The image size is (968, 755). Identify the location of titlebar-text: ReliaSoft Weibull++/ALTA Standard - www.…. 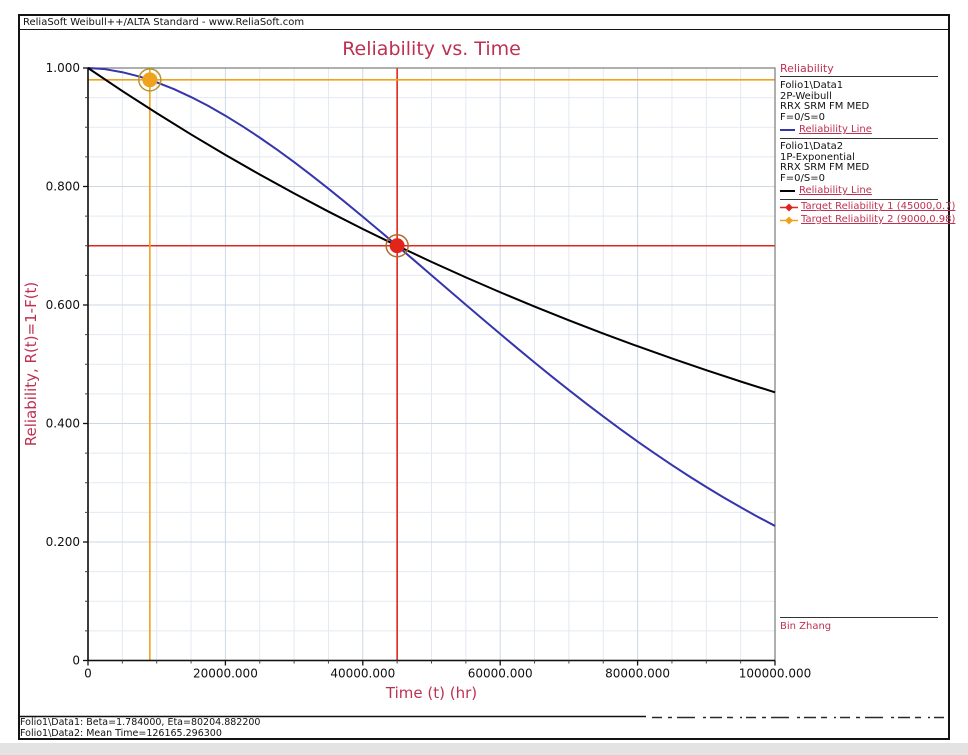
(164, 22).